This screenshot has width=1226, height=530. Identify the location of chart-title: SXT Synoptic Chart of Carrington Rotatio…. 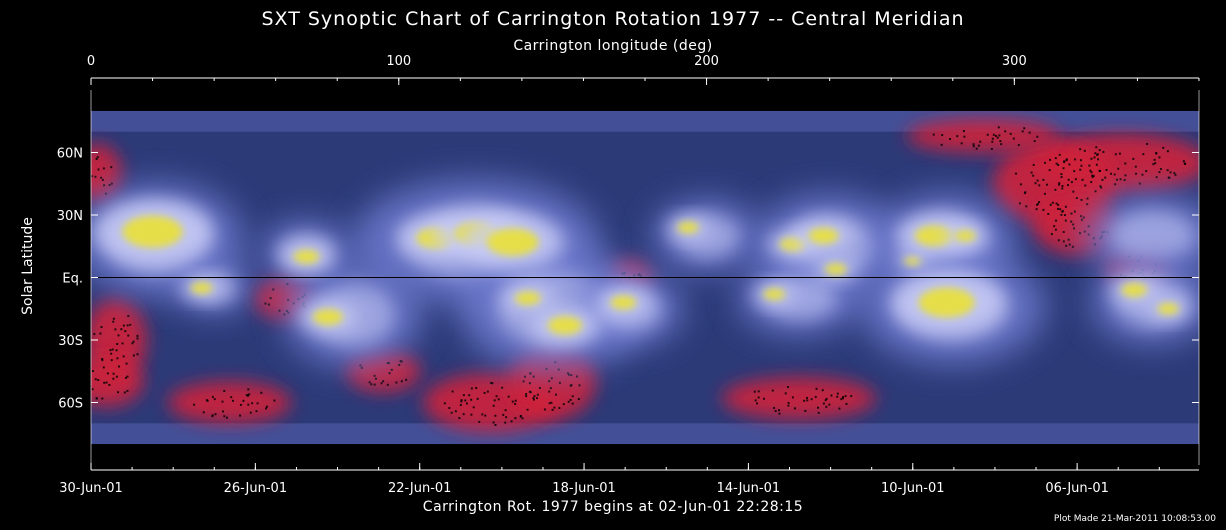
(613, 19).